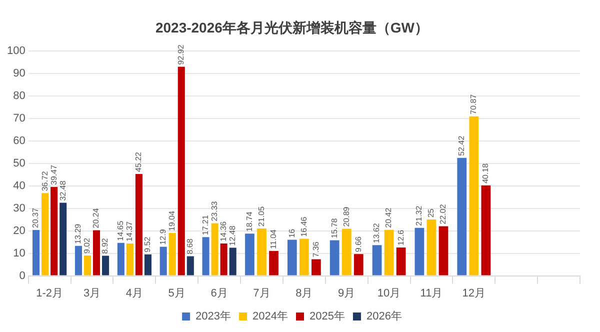 This screenshot has height=332, width=600. I want to click on x-tick-label: 11月, so click(431, 293).